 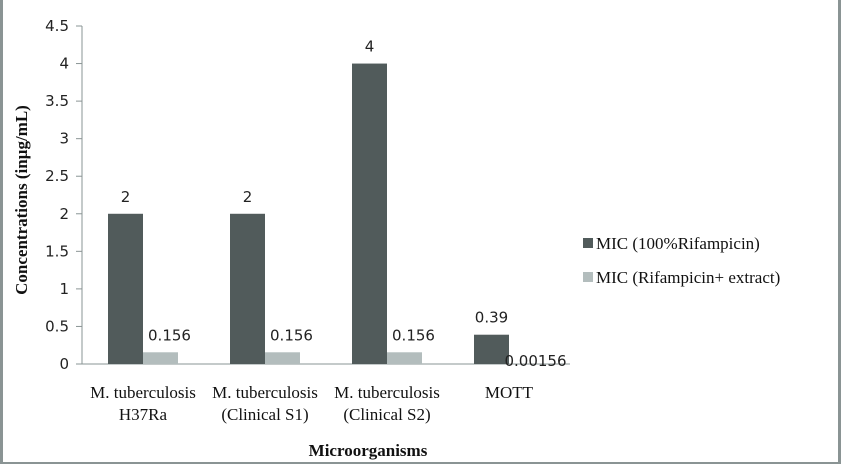 What do you see at coordinates (678, 243) in the screenshot?
I see `legend-label: MIC (100%Rifampicin)` at bounding box center [678, 243].